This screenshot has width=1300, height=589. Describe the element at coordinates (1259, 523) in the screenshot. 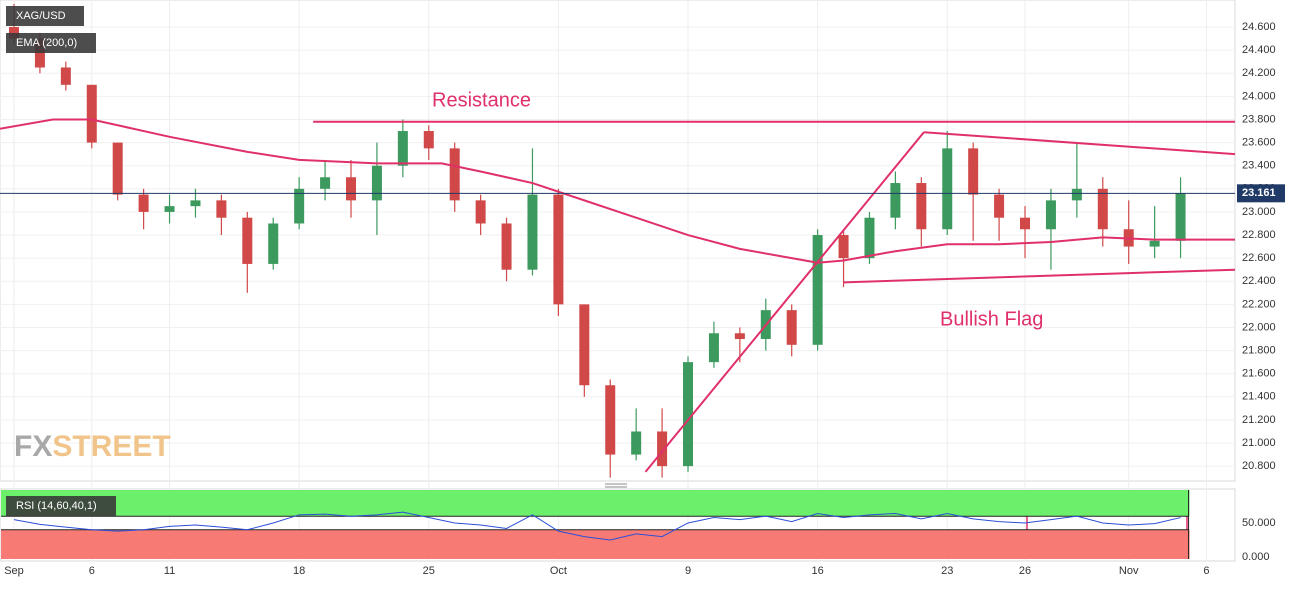

I see `y-tick-label: 50.000` at that location.